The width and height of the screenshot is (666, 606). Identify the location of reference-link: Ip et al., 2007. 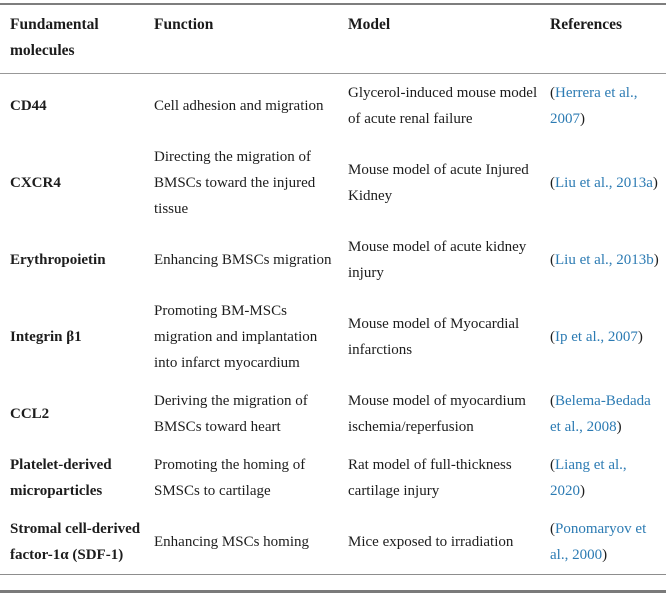
(596, 337).